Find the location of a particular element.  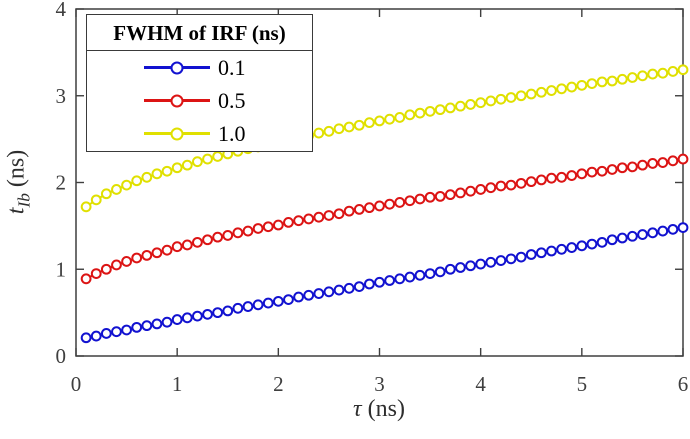

y-tick-label: 2 is located at coordinates (61, 183).